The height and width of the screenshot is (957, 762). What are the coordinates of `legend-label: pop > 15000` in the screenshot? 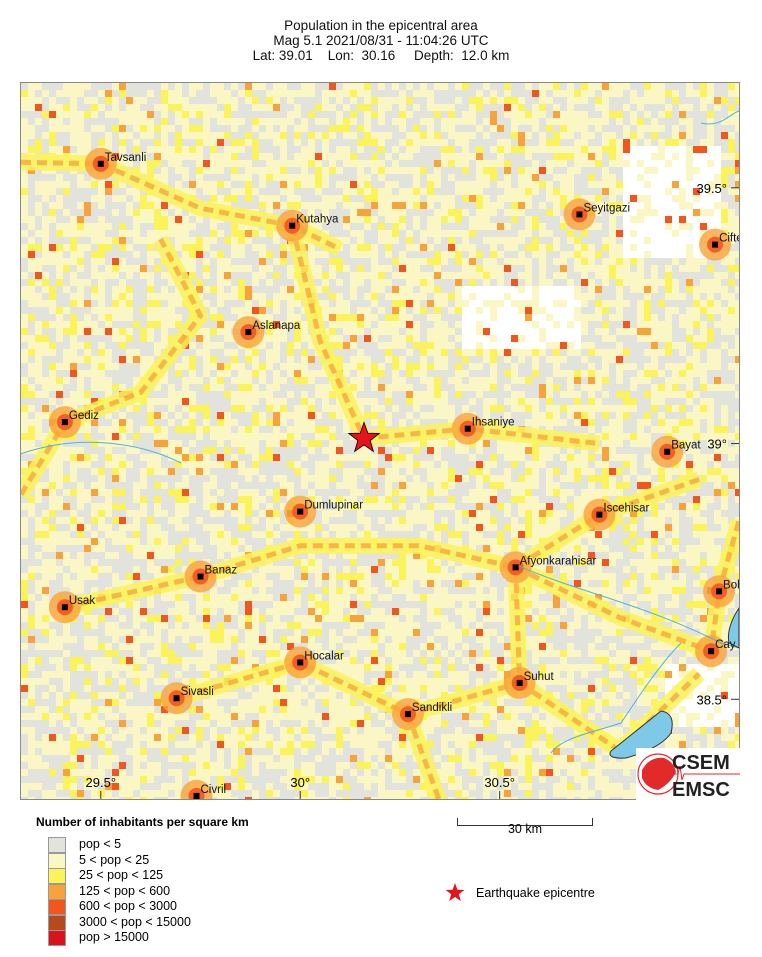 It's located at (114, 937).